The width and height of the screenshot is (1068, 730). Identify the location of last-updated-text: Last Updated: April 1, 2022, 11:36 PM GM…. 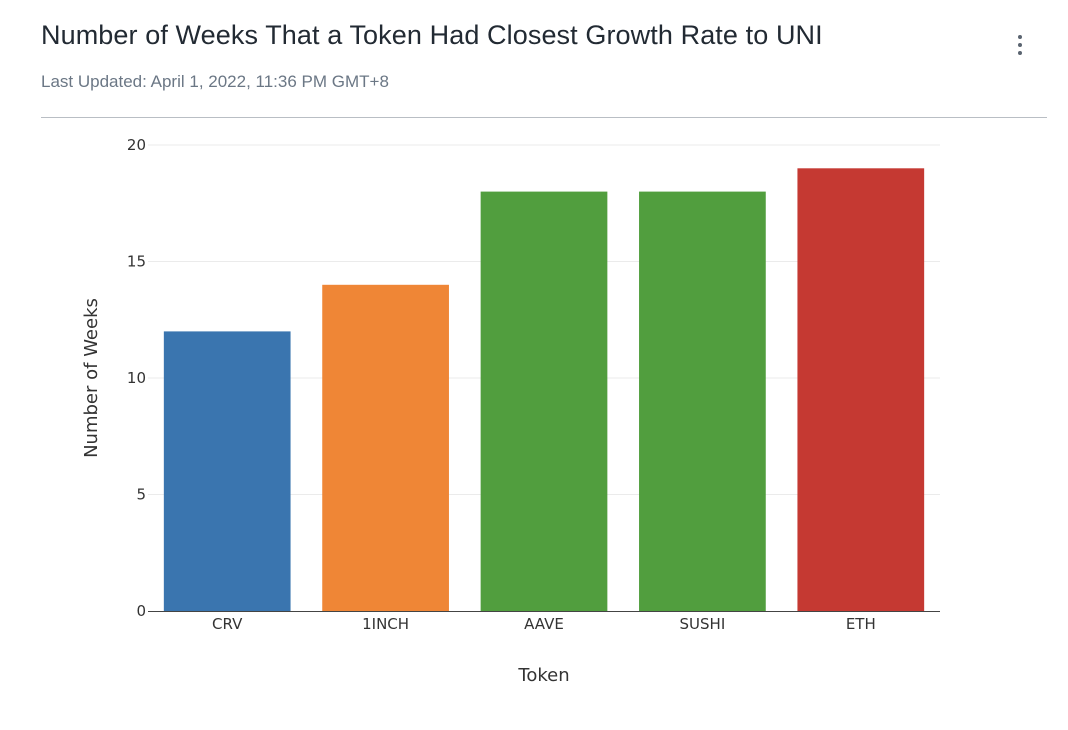
(215, 81).